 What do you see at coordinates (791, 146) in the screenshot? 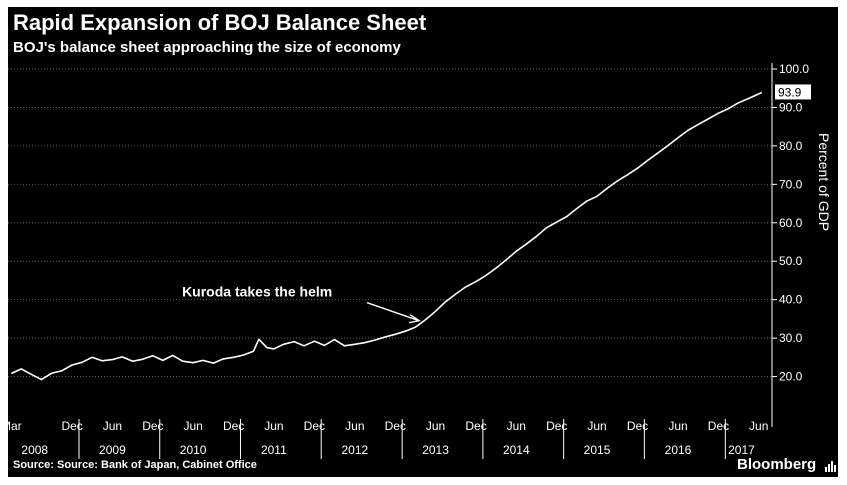
I see `y-tick-label: 80.0` at bounding box center [791, 146].